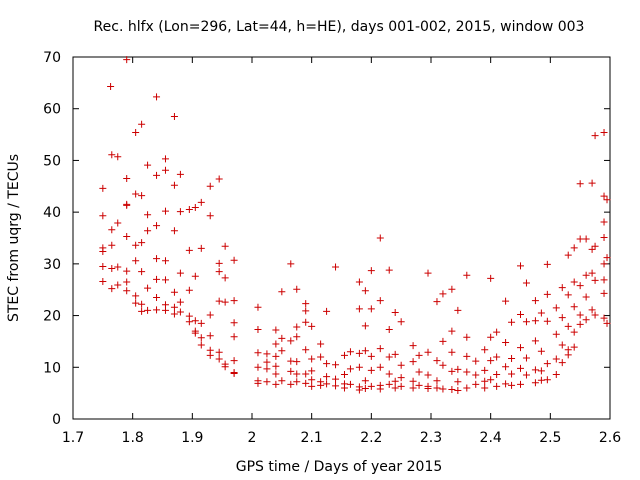 Image resolution: width=640 pixels, height=480 pixels. What do you see at coordinates (73, 438) in the screenshot?
I see `x-tick-label: 1.7` at bounding box center [73, 438].